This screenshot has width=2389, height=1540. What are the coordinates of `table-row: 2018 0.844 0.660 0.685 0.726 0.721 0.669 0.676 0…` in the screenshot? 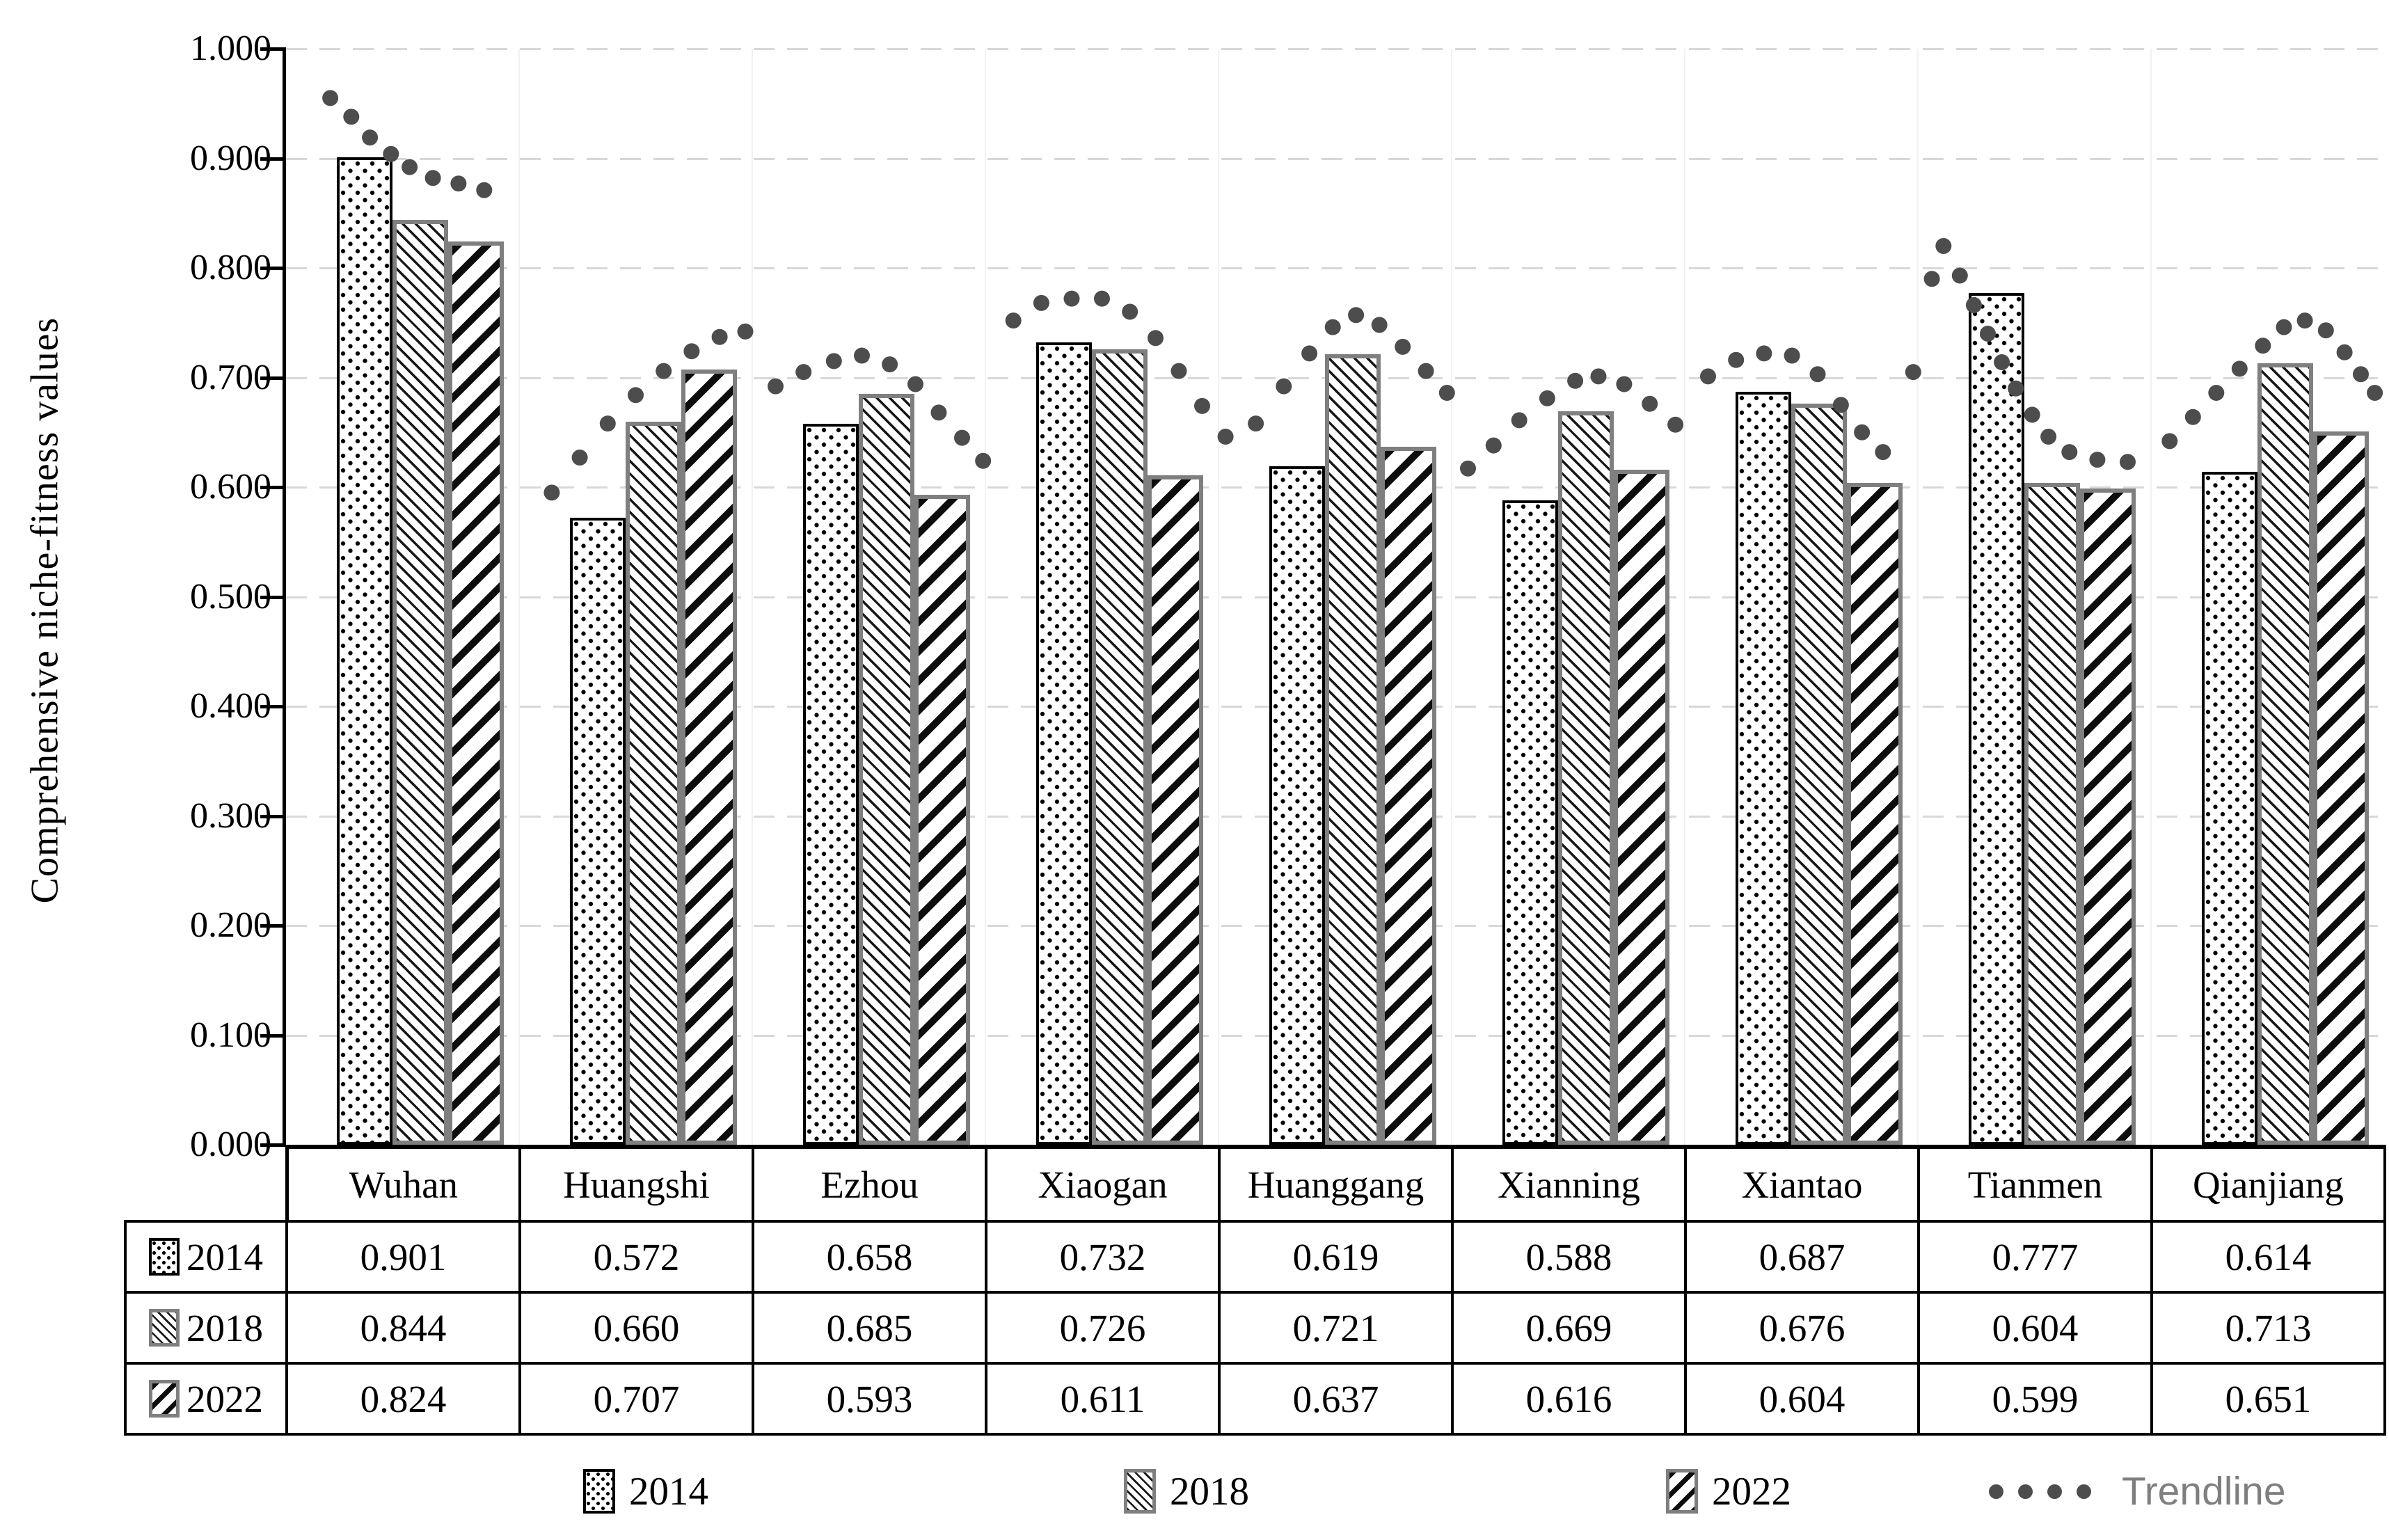 It's located at (1255, 1328).